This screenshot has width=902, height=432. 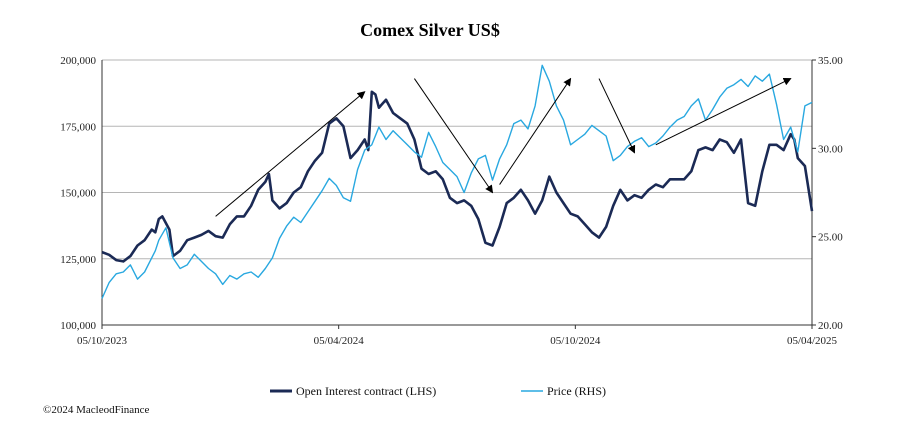 I want to click on y-left-tick-label: 125,000, so click(x=78, y=260).